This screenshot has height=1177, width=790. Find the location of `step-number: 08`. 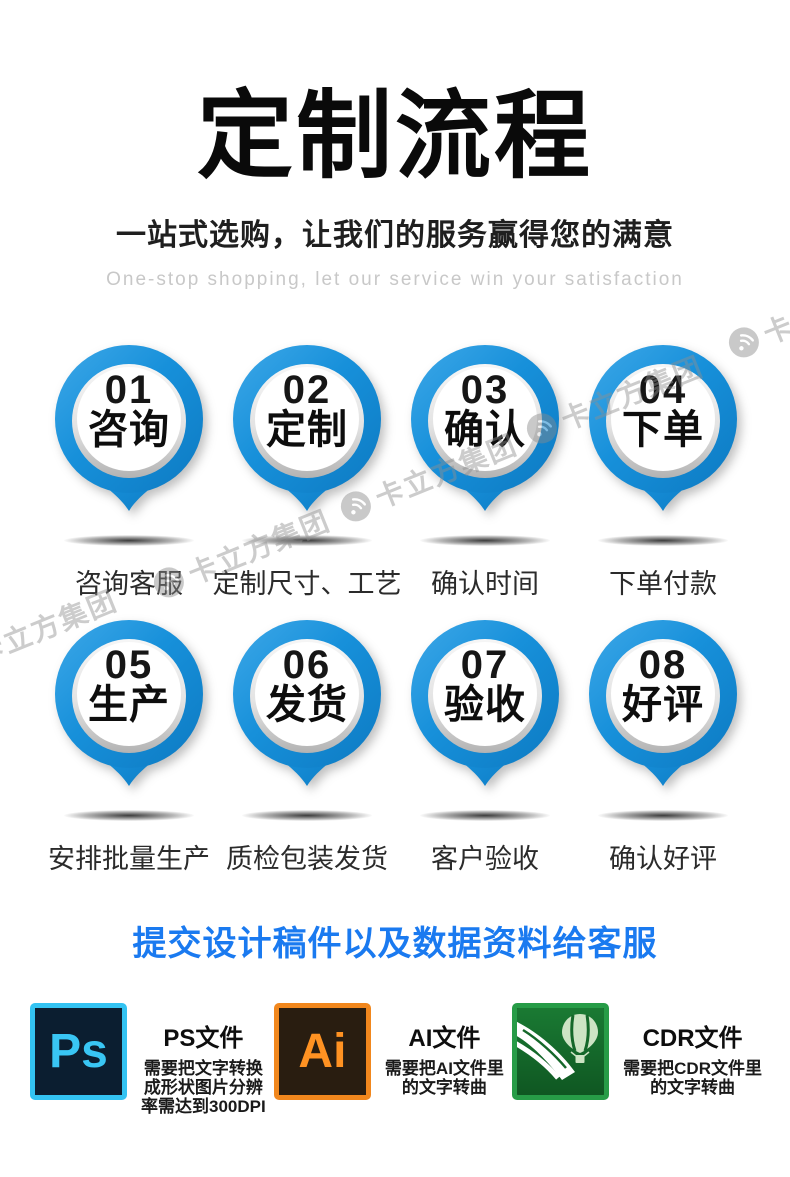

step-number: 08 is located at coordinates (663, 665).